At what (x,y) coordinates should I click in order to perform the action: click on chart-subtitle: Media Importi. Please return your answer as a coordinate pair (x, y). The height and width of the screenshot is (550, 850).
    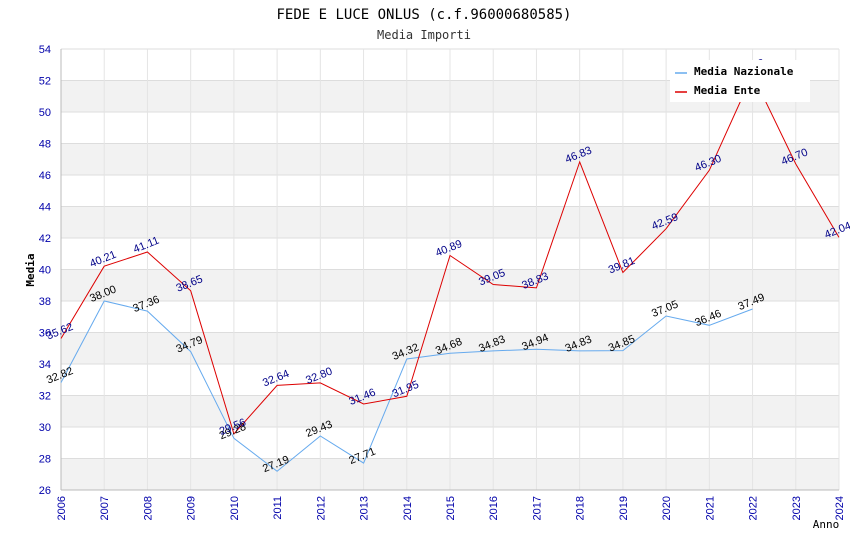
    Looking at the image, I should click on (424, 35).